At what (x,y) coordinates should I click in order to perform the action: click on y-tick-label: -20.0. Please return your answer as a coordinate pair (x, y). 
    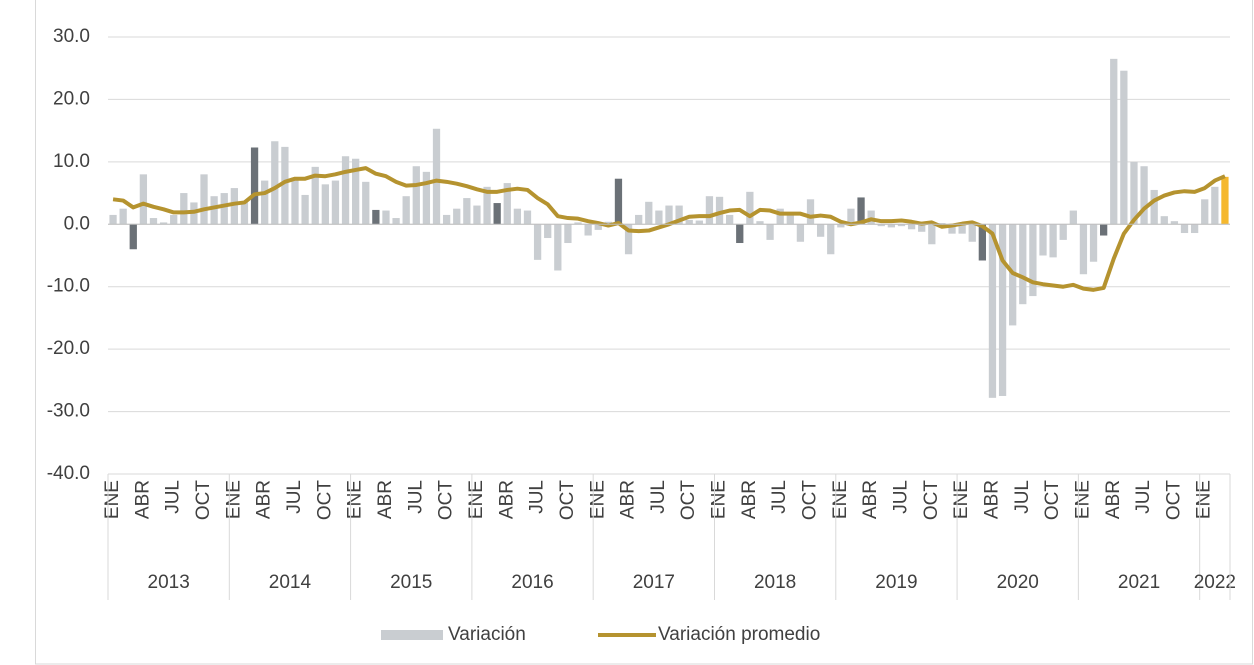
    Looking at the image, I should click on (68, 348).